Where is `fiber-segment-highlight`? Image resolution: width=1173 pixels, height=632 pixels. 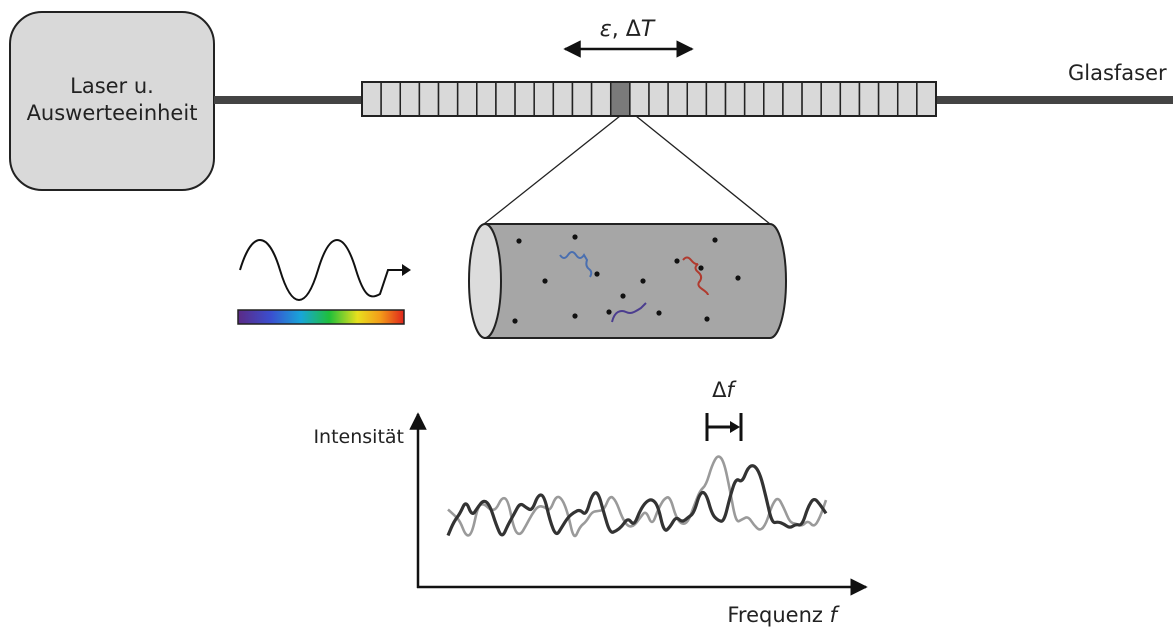 fiber-segment-highlight is located at coordinates (620, 99).